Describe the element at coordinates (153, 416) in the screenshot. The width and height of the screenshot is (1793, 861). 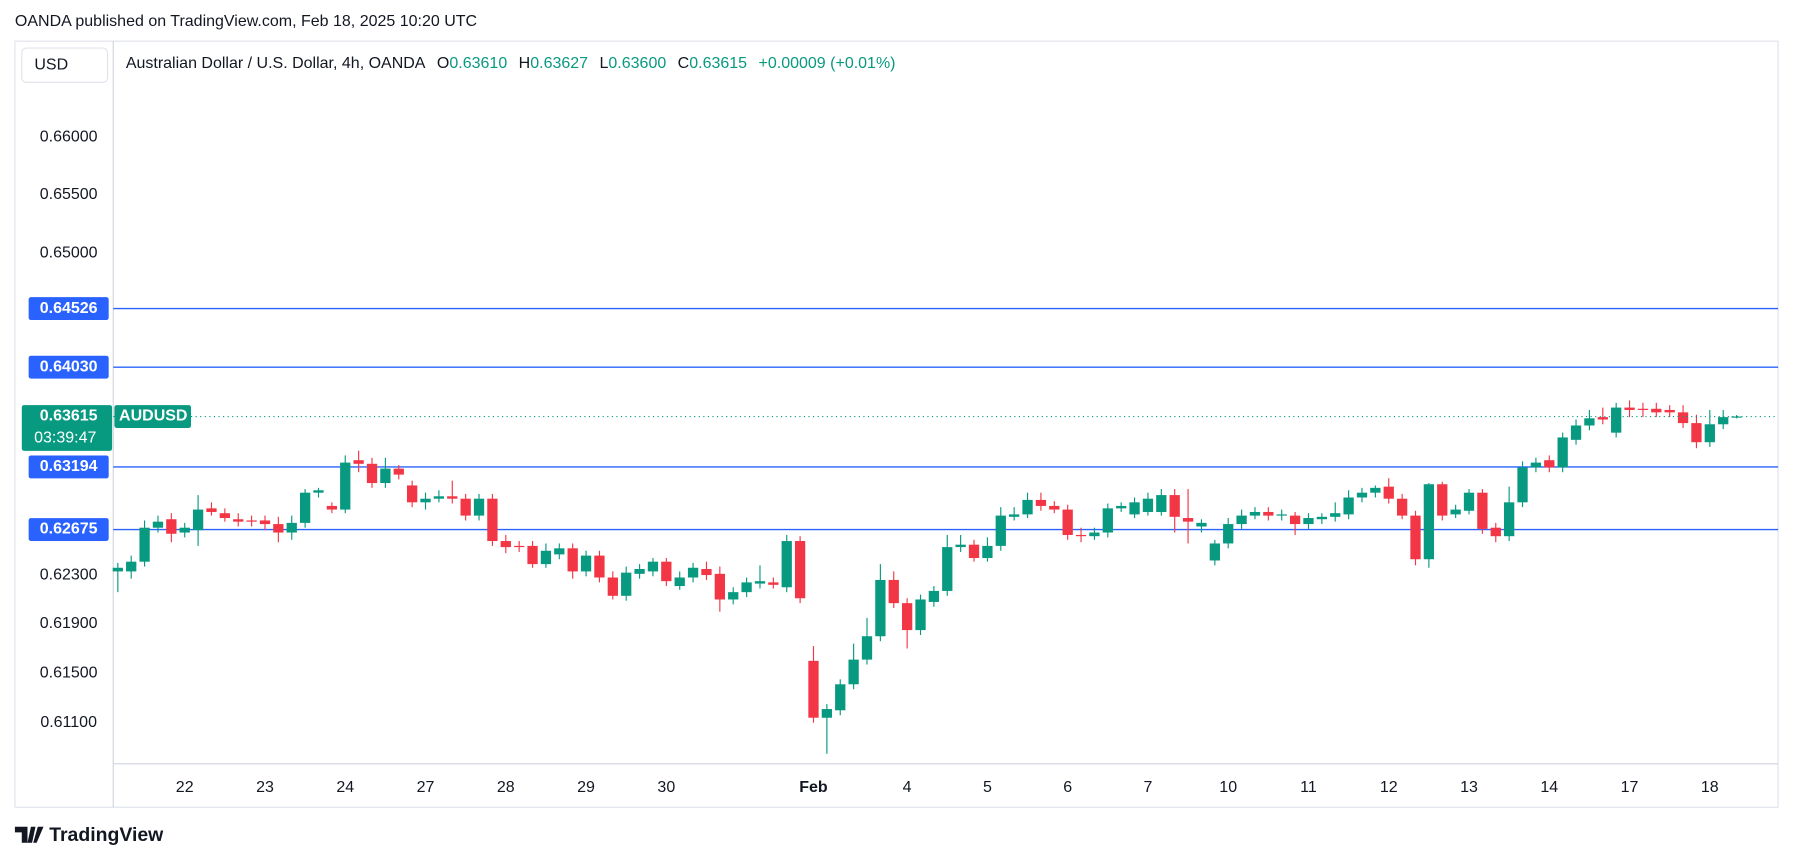
I see `symbol-box` at that location.